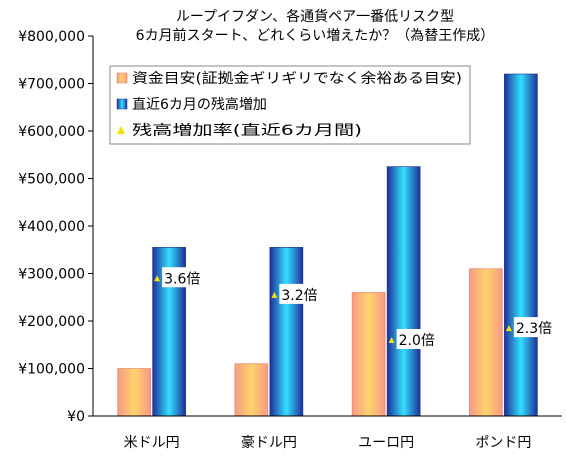 The image size is (566, 464). I want to click on x-axis-tick-labels: 米ドル円 豪ドル円 ユーロ円 ポンド円, so click(328, 443).